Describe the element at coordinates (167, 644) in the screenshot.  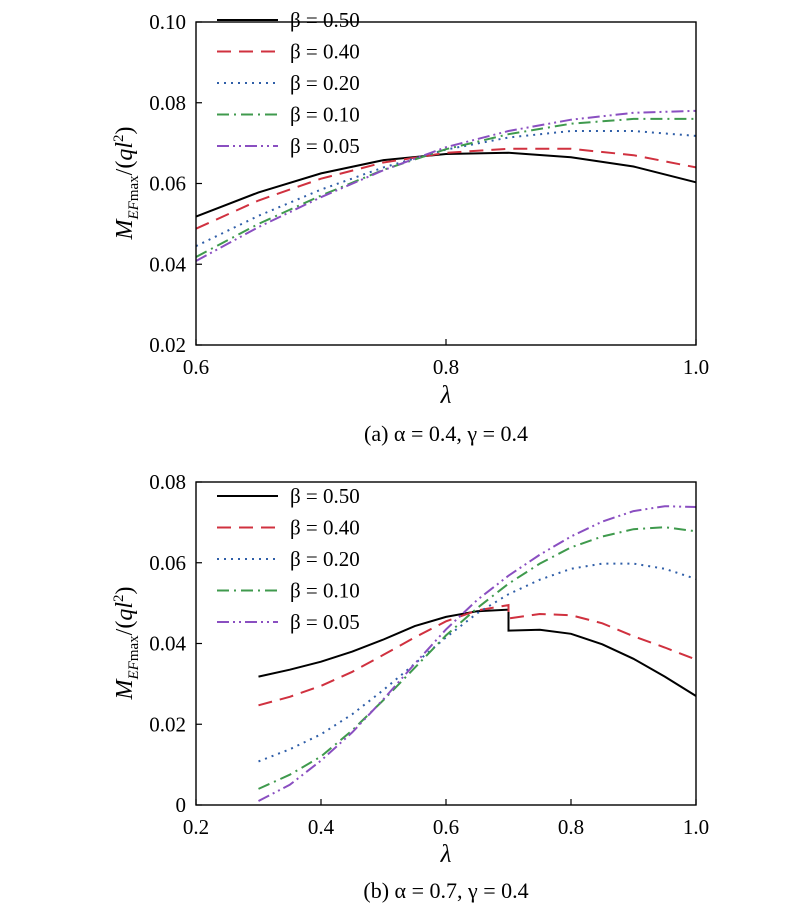
I see `y-tick-label-b-2: 0.04` at that location.